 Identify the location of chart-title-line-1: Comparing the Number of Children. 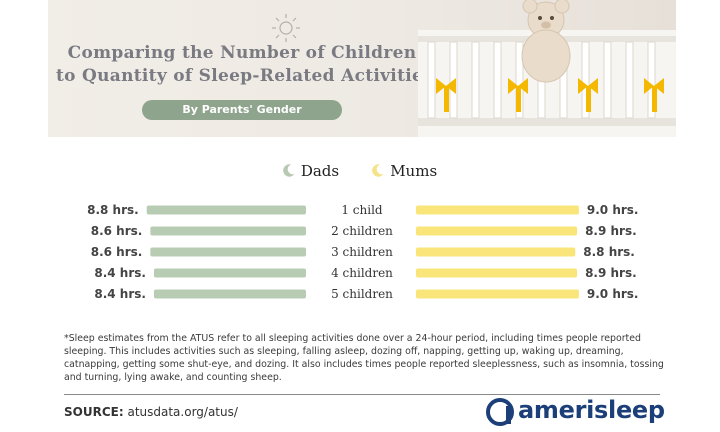
(242, 53).